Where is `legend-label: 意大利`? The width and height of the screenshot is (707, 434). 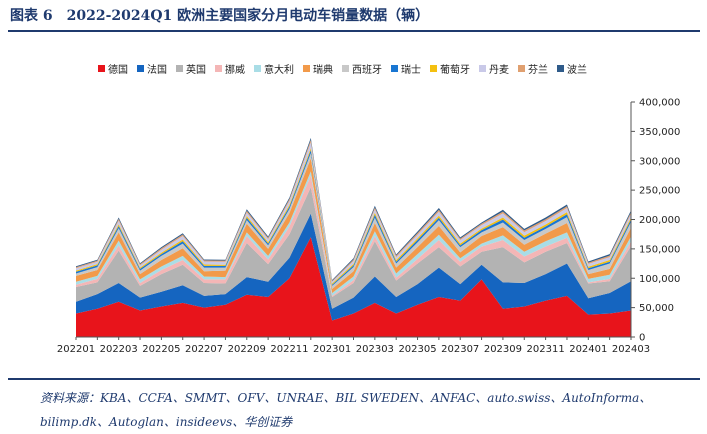
legend-label: 意大利 is located at coordinates (279, 70).